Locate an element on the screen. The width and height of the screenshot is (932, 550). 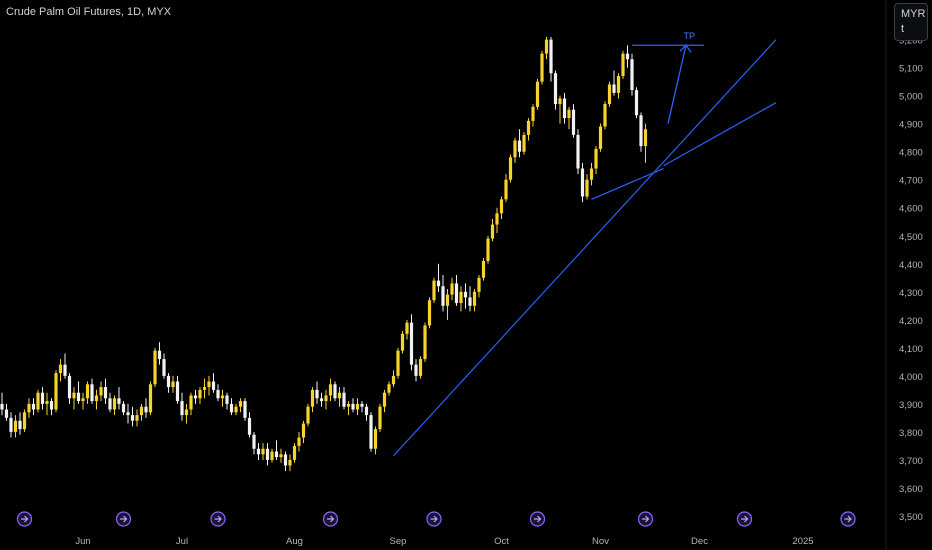
event-markers is located at coordinates (436, 519).